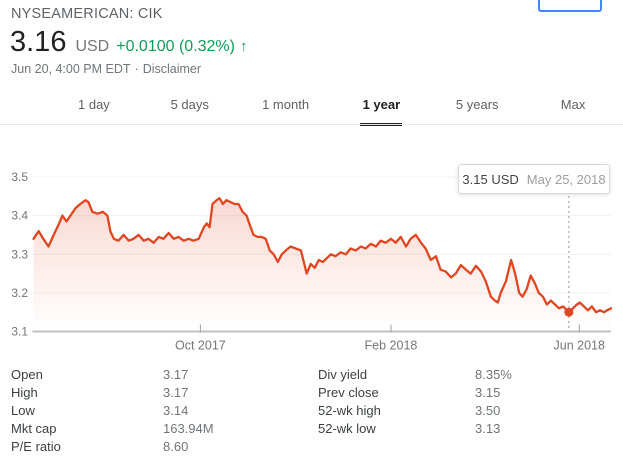 This screenshot has width=623, height=464. What do you see at coordinates (490, 179) in the screenshot?
I see `tooltip-price: 3.15 USD` at bounding box center [490, 179].